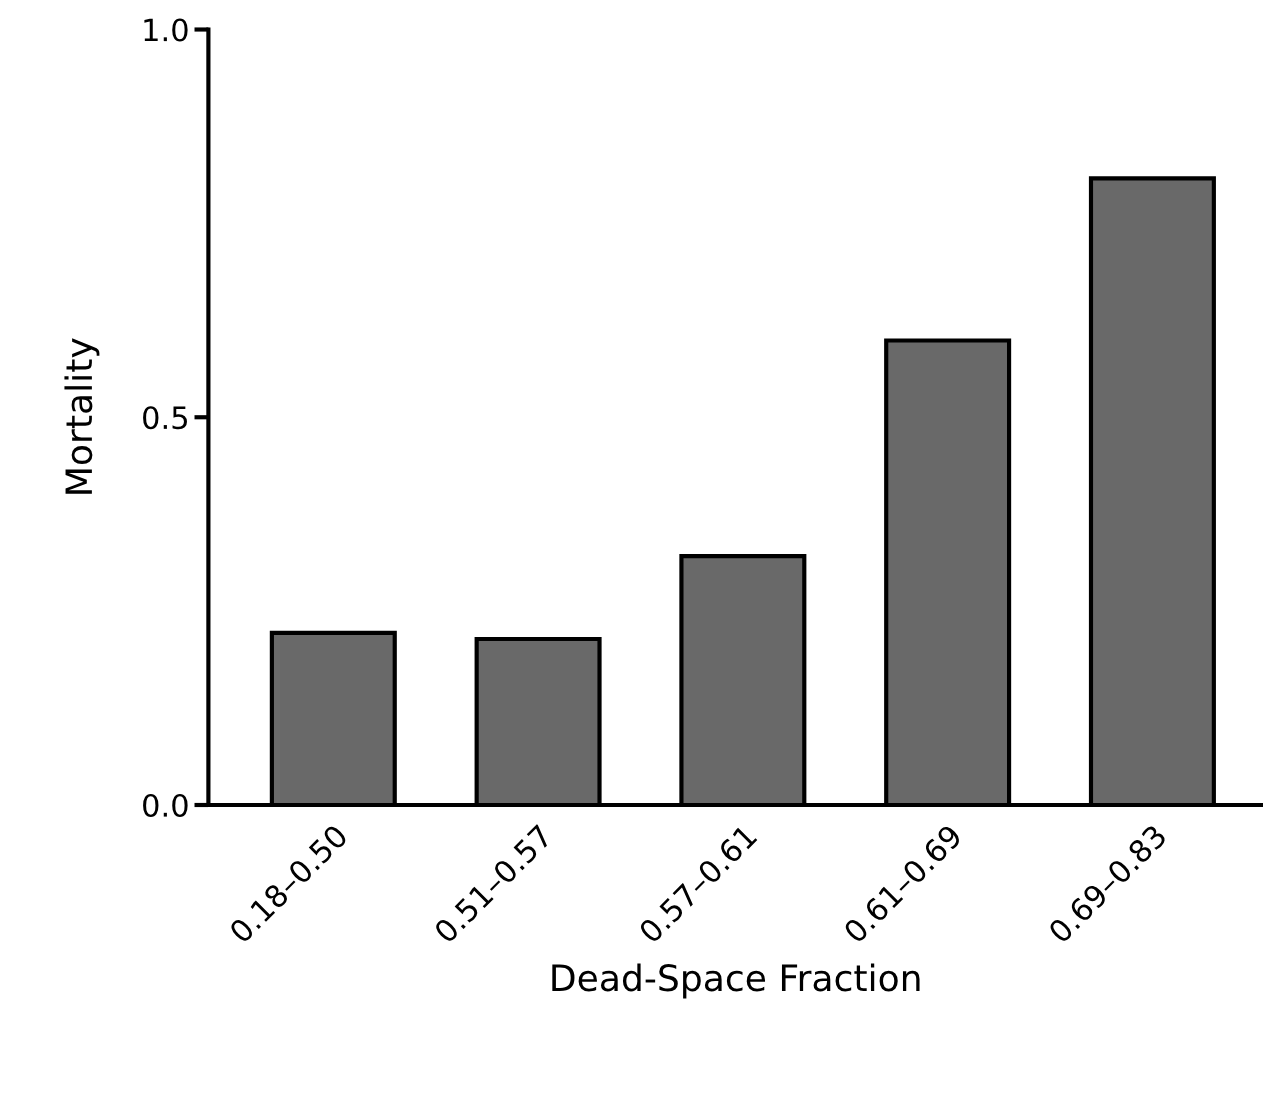 The height and width of the screenshot is (1093, 1263). What do you see at coordinates (165, 418) in the screenshot?
I see `y-tick-label: 0.5` at bounding box center [165, 418].